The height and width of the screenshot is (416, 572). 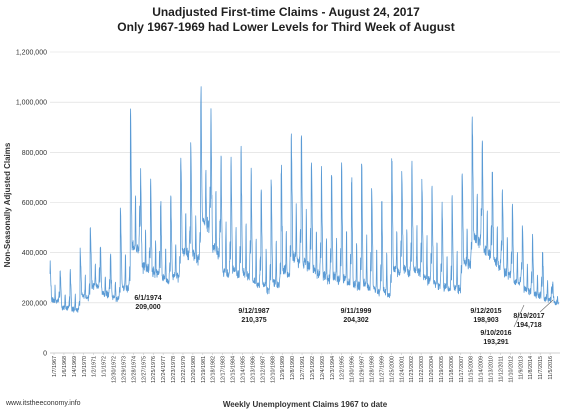 What do you see at coordinates (194, 369) in the screenshot?
I see `x-tick-label: 12/20/1980` at bounding box center [194, 369].